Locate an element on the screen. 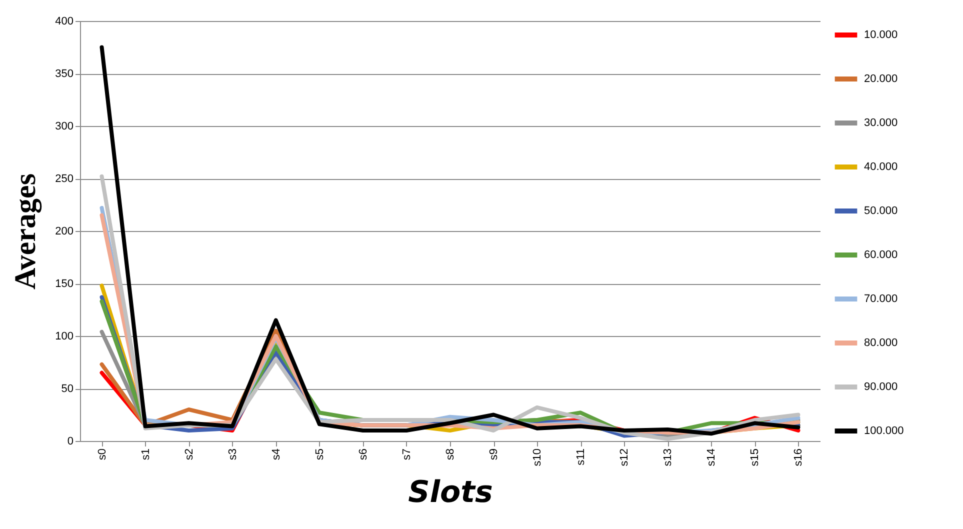 The image size is (963, 529). x-tick-label: s8 is located at coordinates (450, 454).